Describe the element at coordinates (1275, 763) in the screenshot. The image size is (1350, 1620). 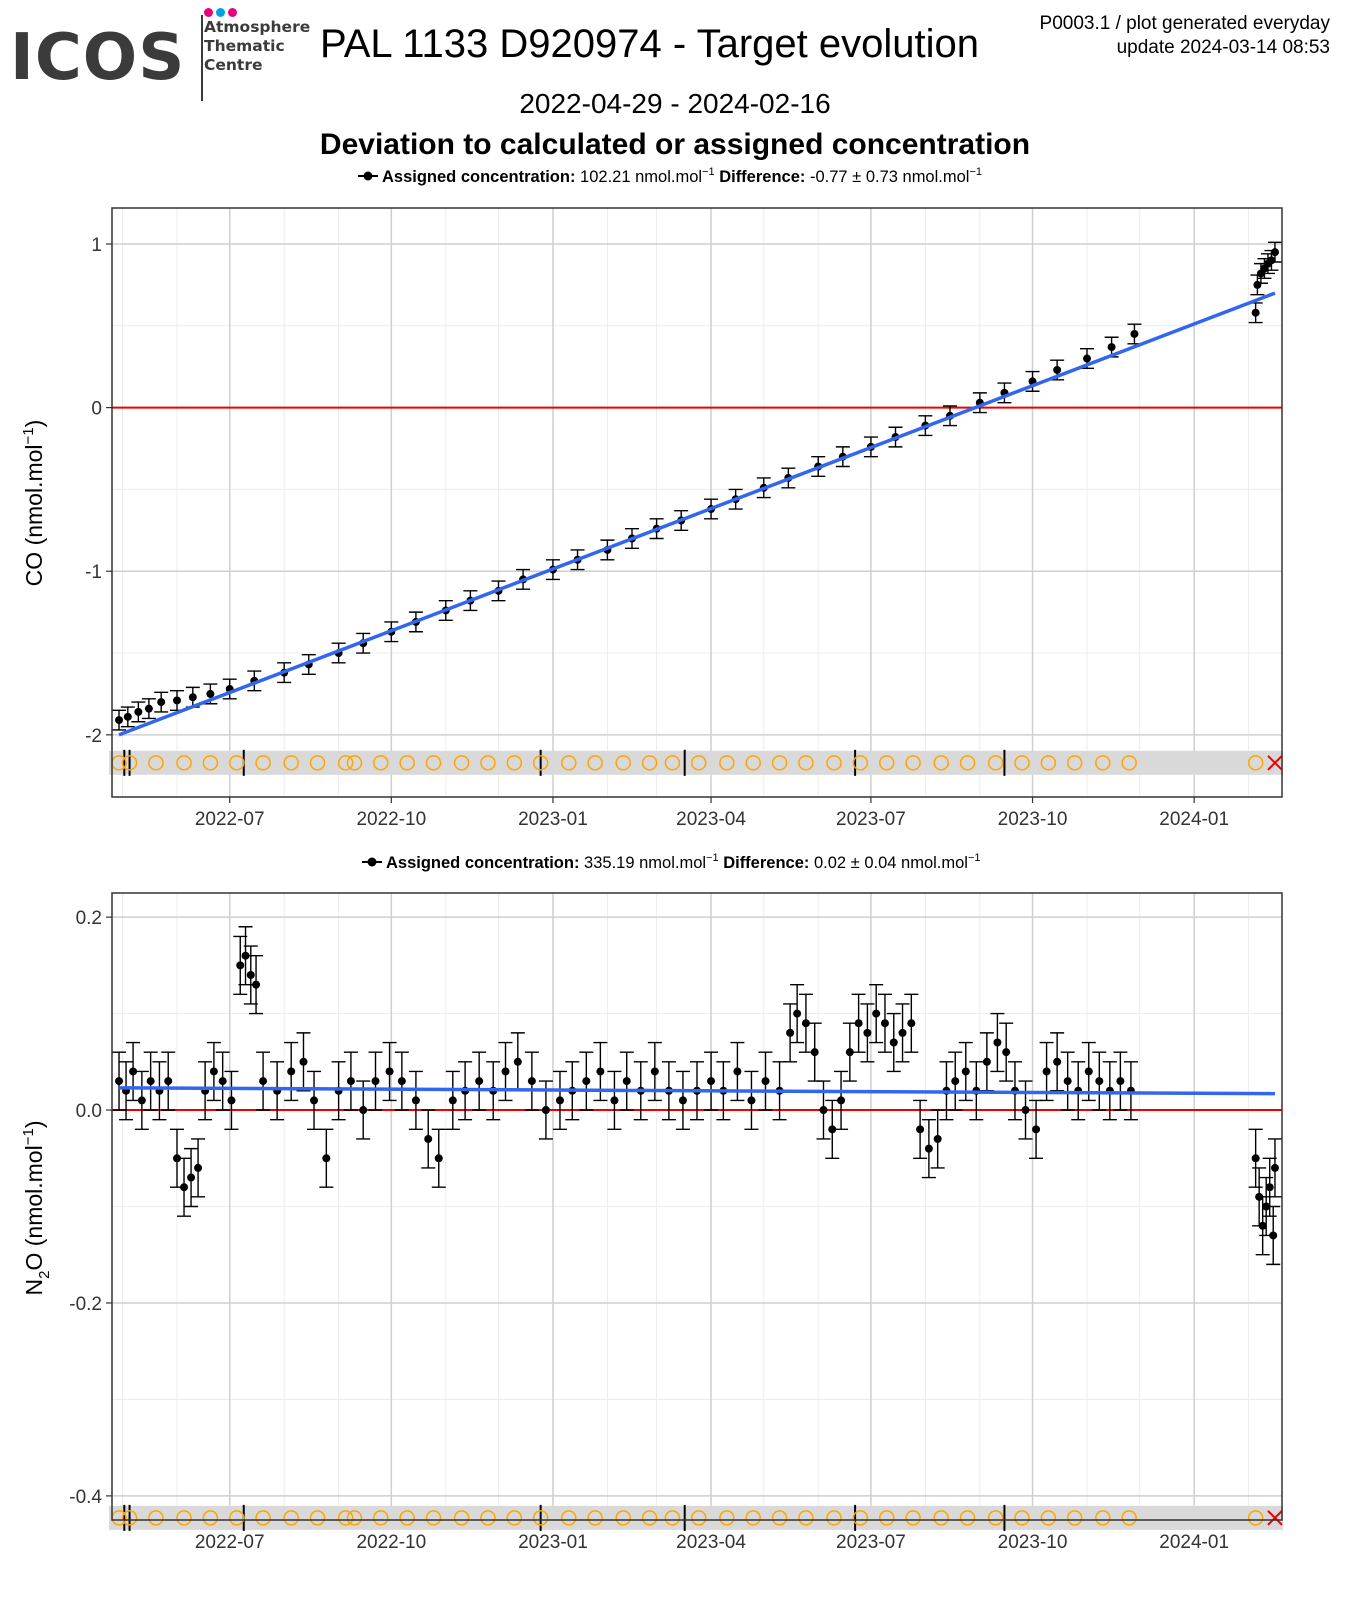
I see `flag-marker` at that location.